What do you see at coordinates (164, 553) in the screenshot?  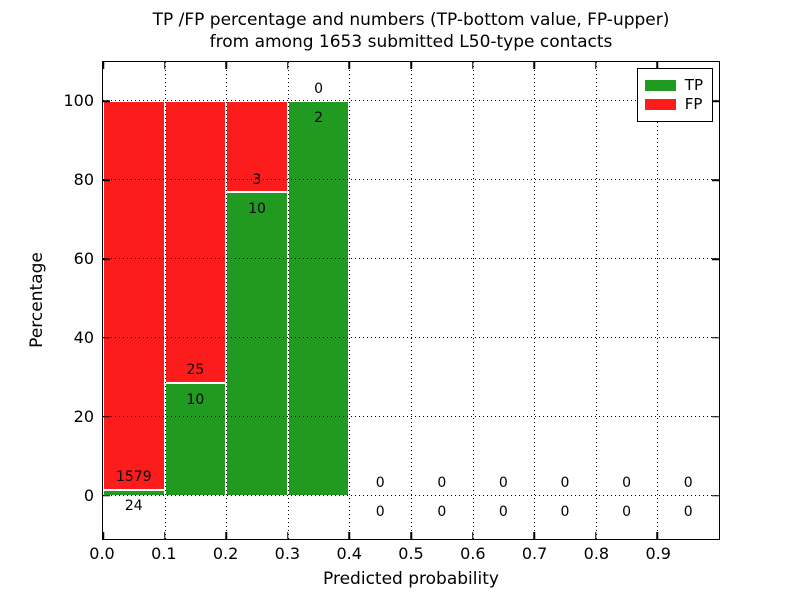 I see `x-tick-label: 0.1` at bounding box center [164, 553].